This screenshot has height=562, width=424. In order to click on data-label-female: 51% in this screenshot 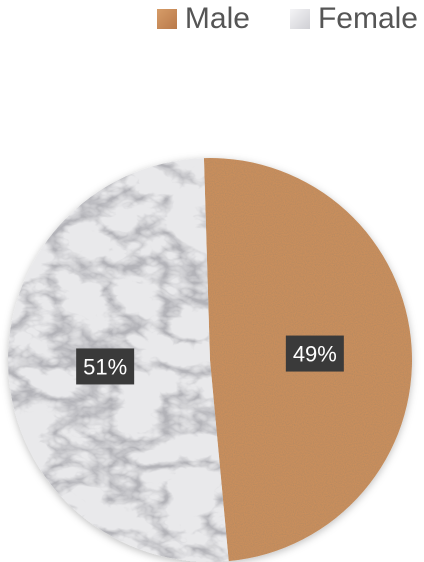, I will do `click(105, 366)`.